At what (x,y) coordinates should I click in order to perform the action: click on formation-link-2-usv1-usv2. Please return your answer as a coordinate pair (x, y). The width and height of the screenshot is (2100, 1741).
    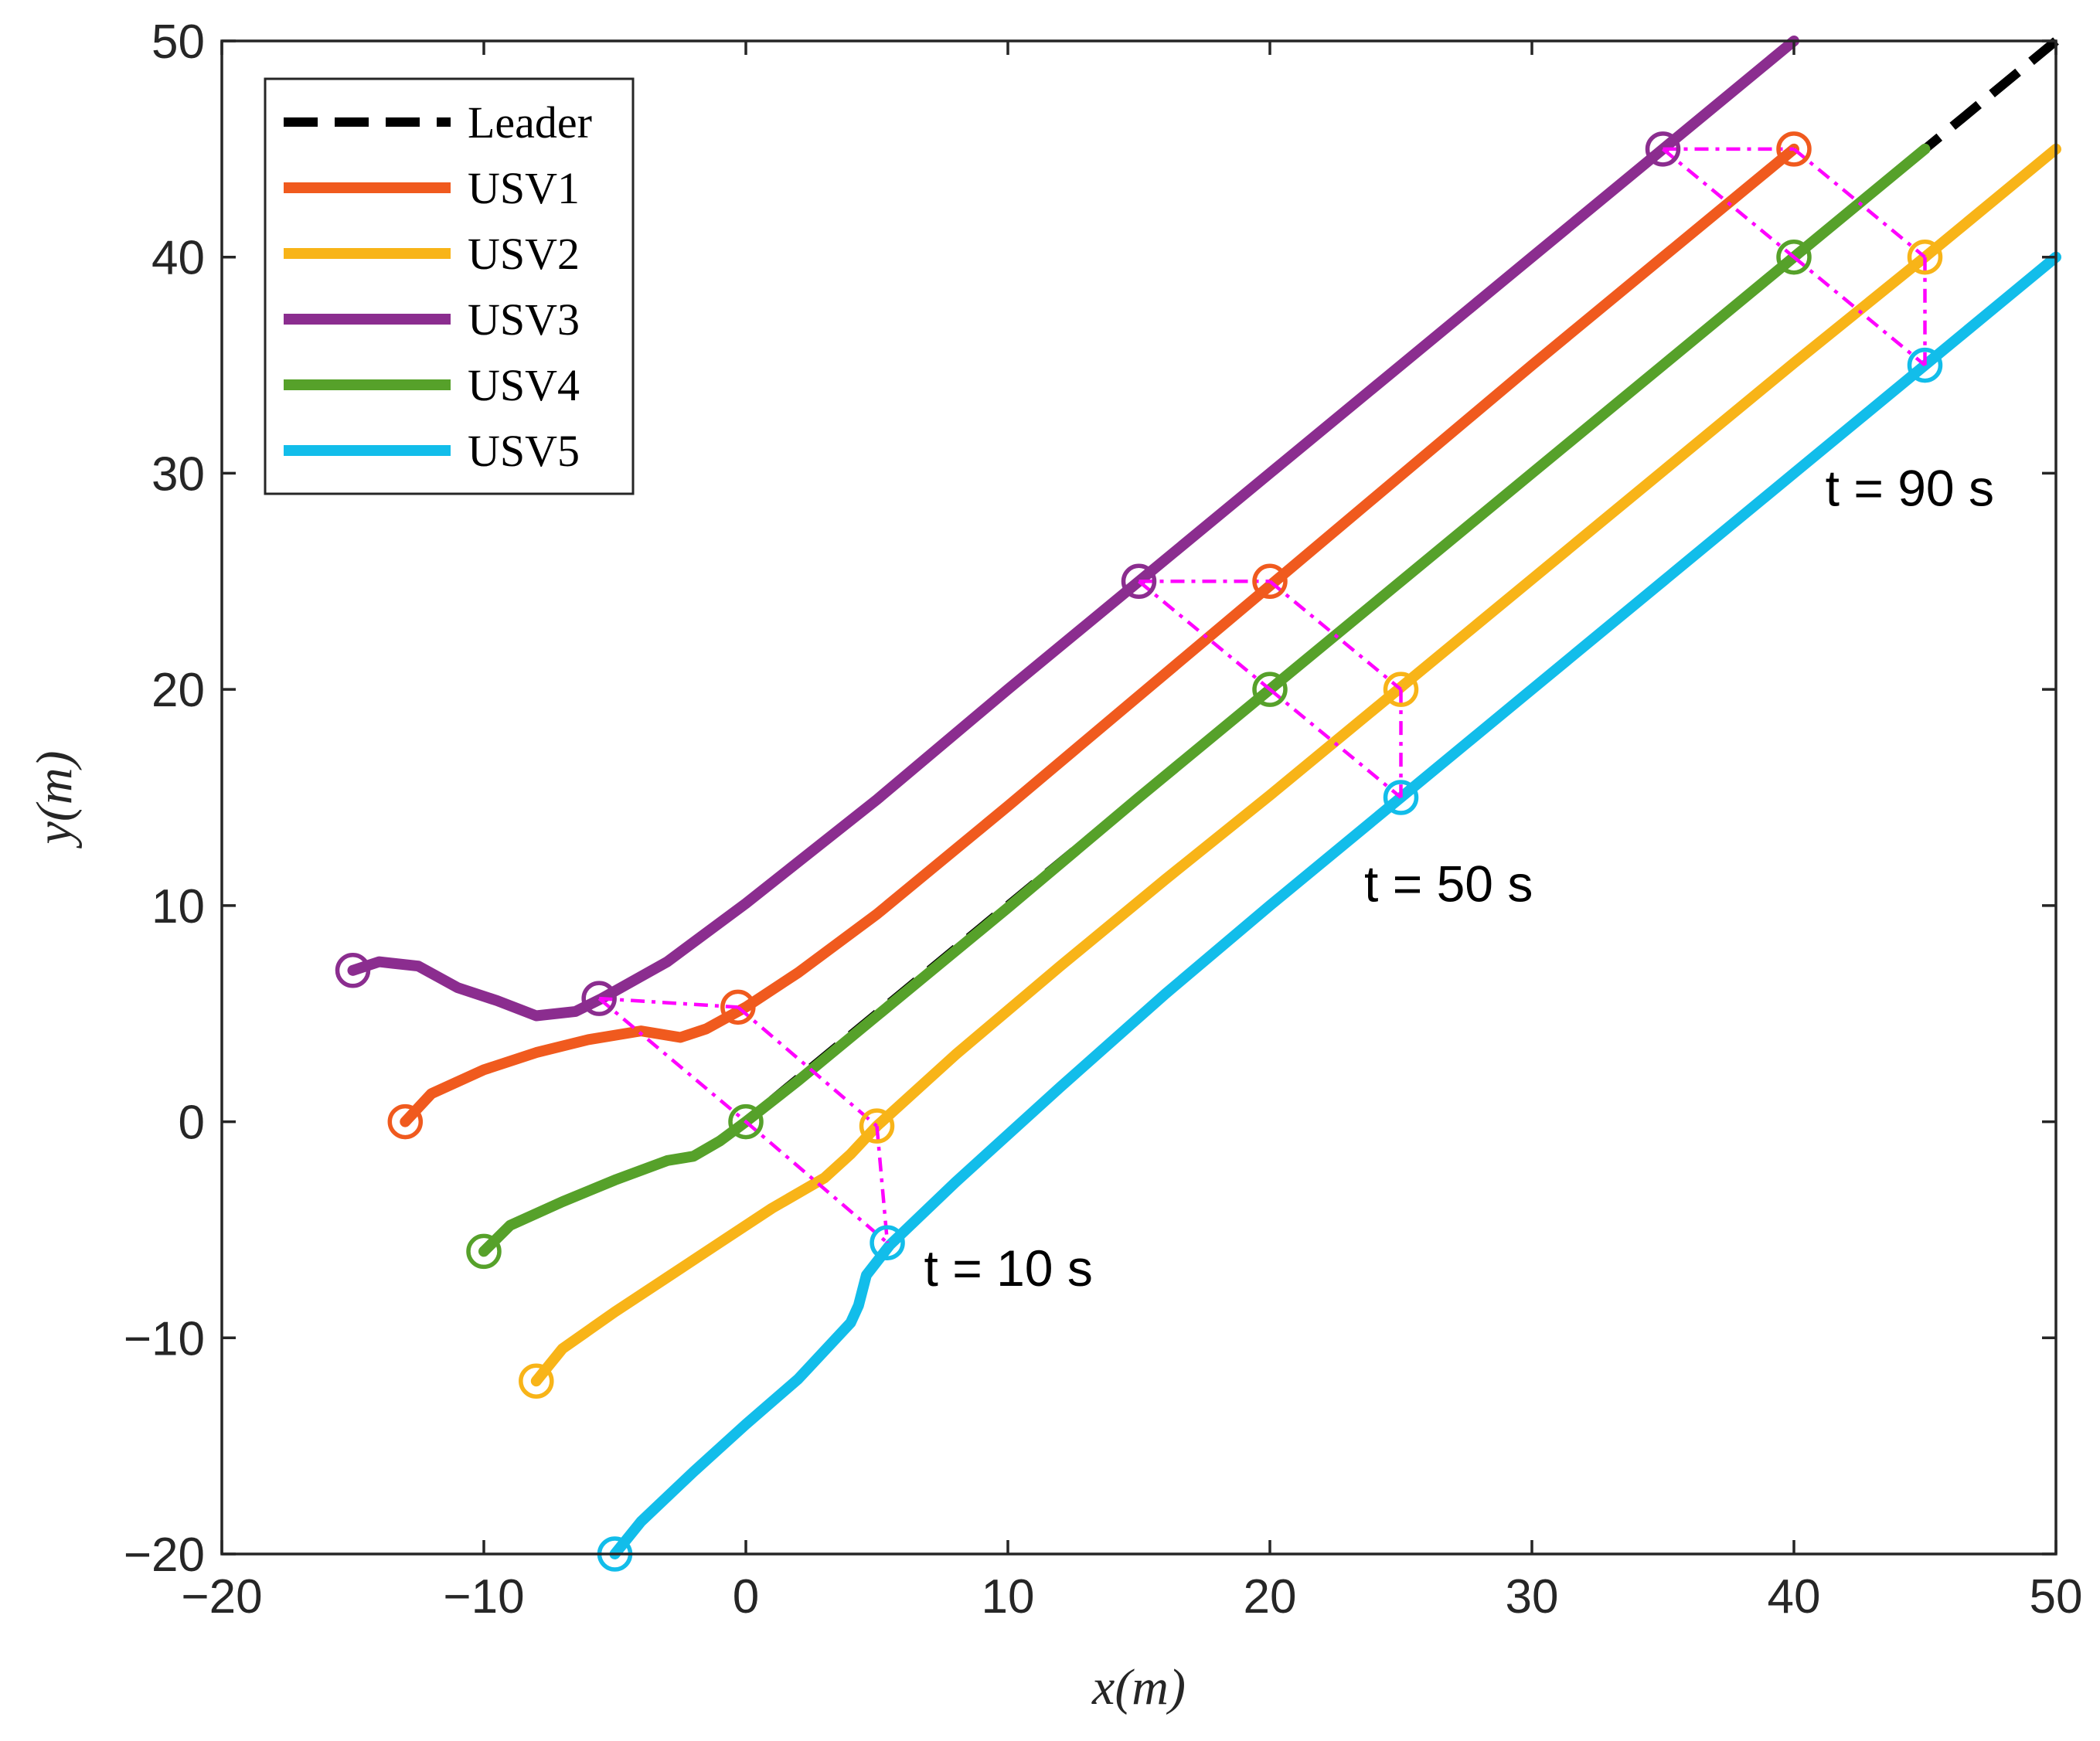
    Looking at the image, I should click on (1859, 203).